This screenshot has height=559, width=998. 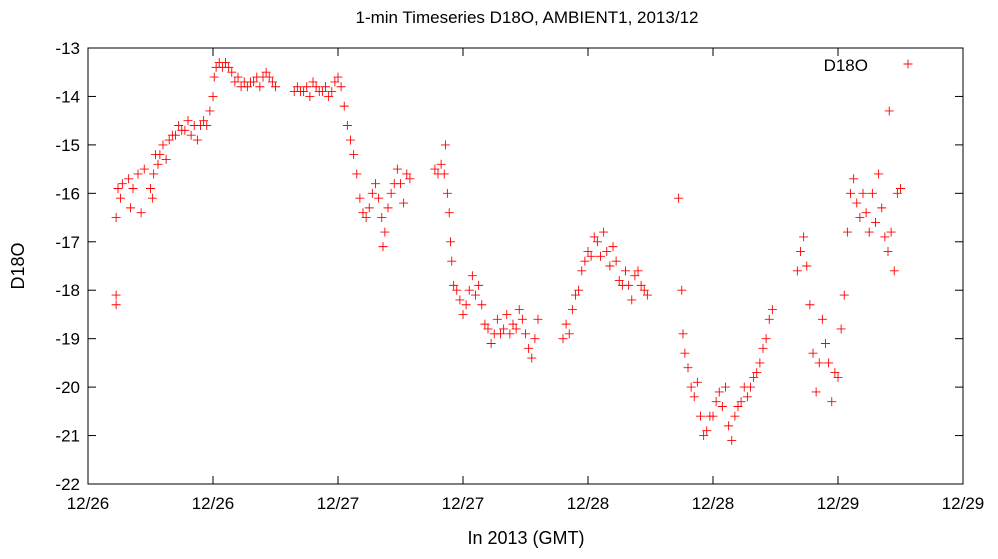 I want to click on y-tick-label: -21, so click(x=67, y=436).